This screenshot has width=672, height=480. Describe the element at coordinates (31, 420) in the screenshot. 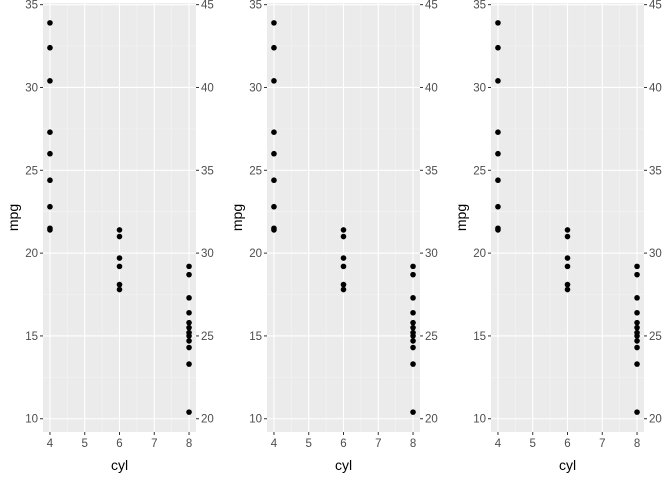

I see `y-tick-label: 10` at that location.